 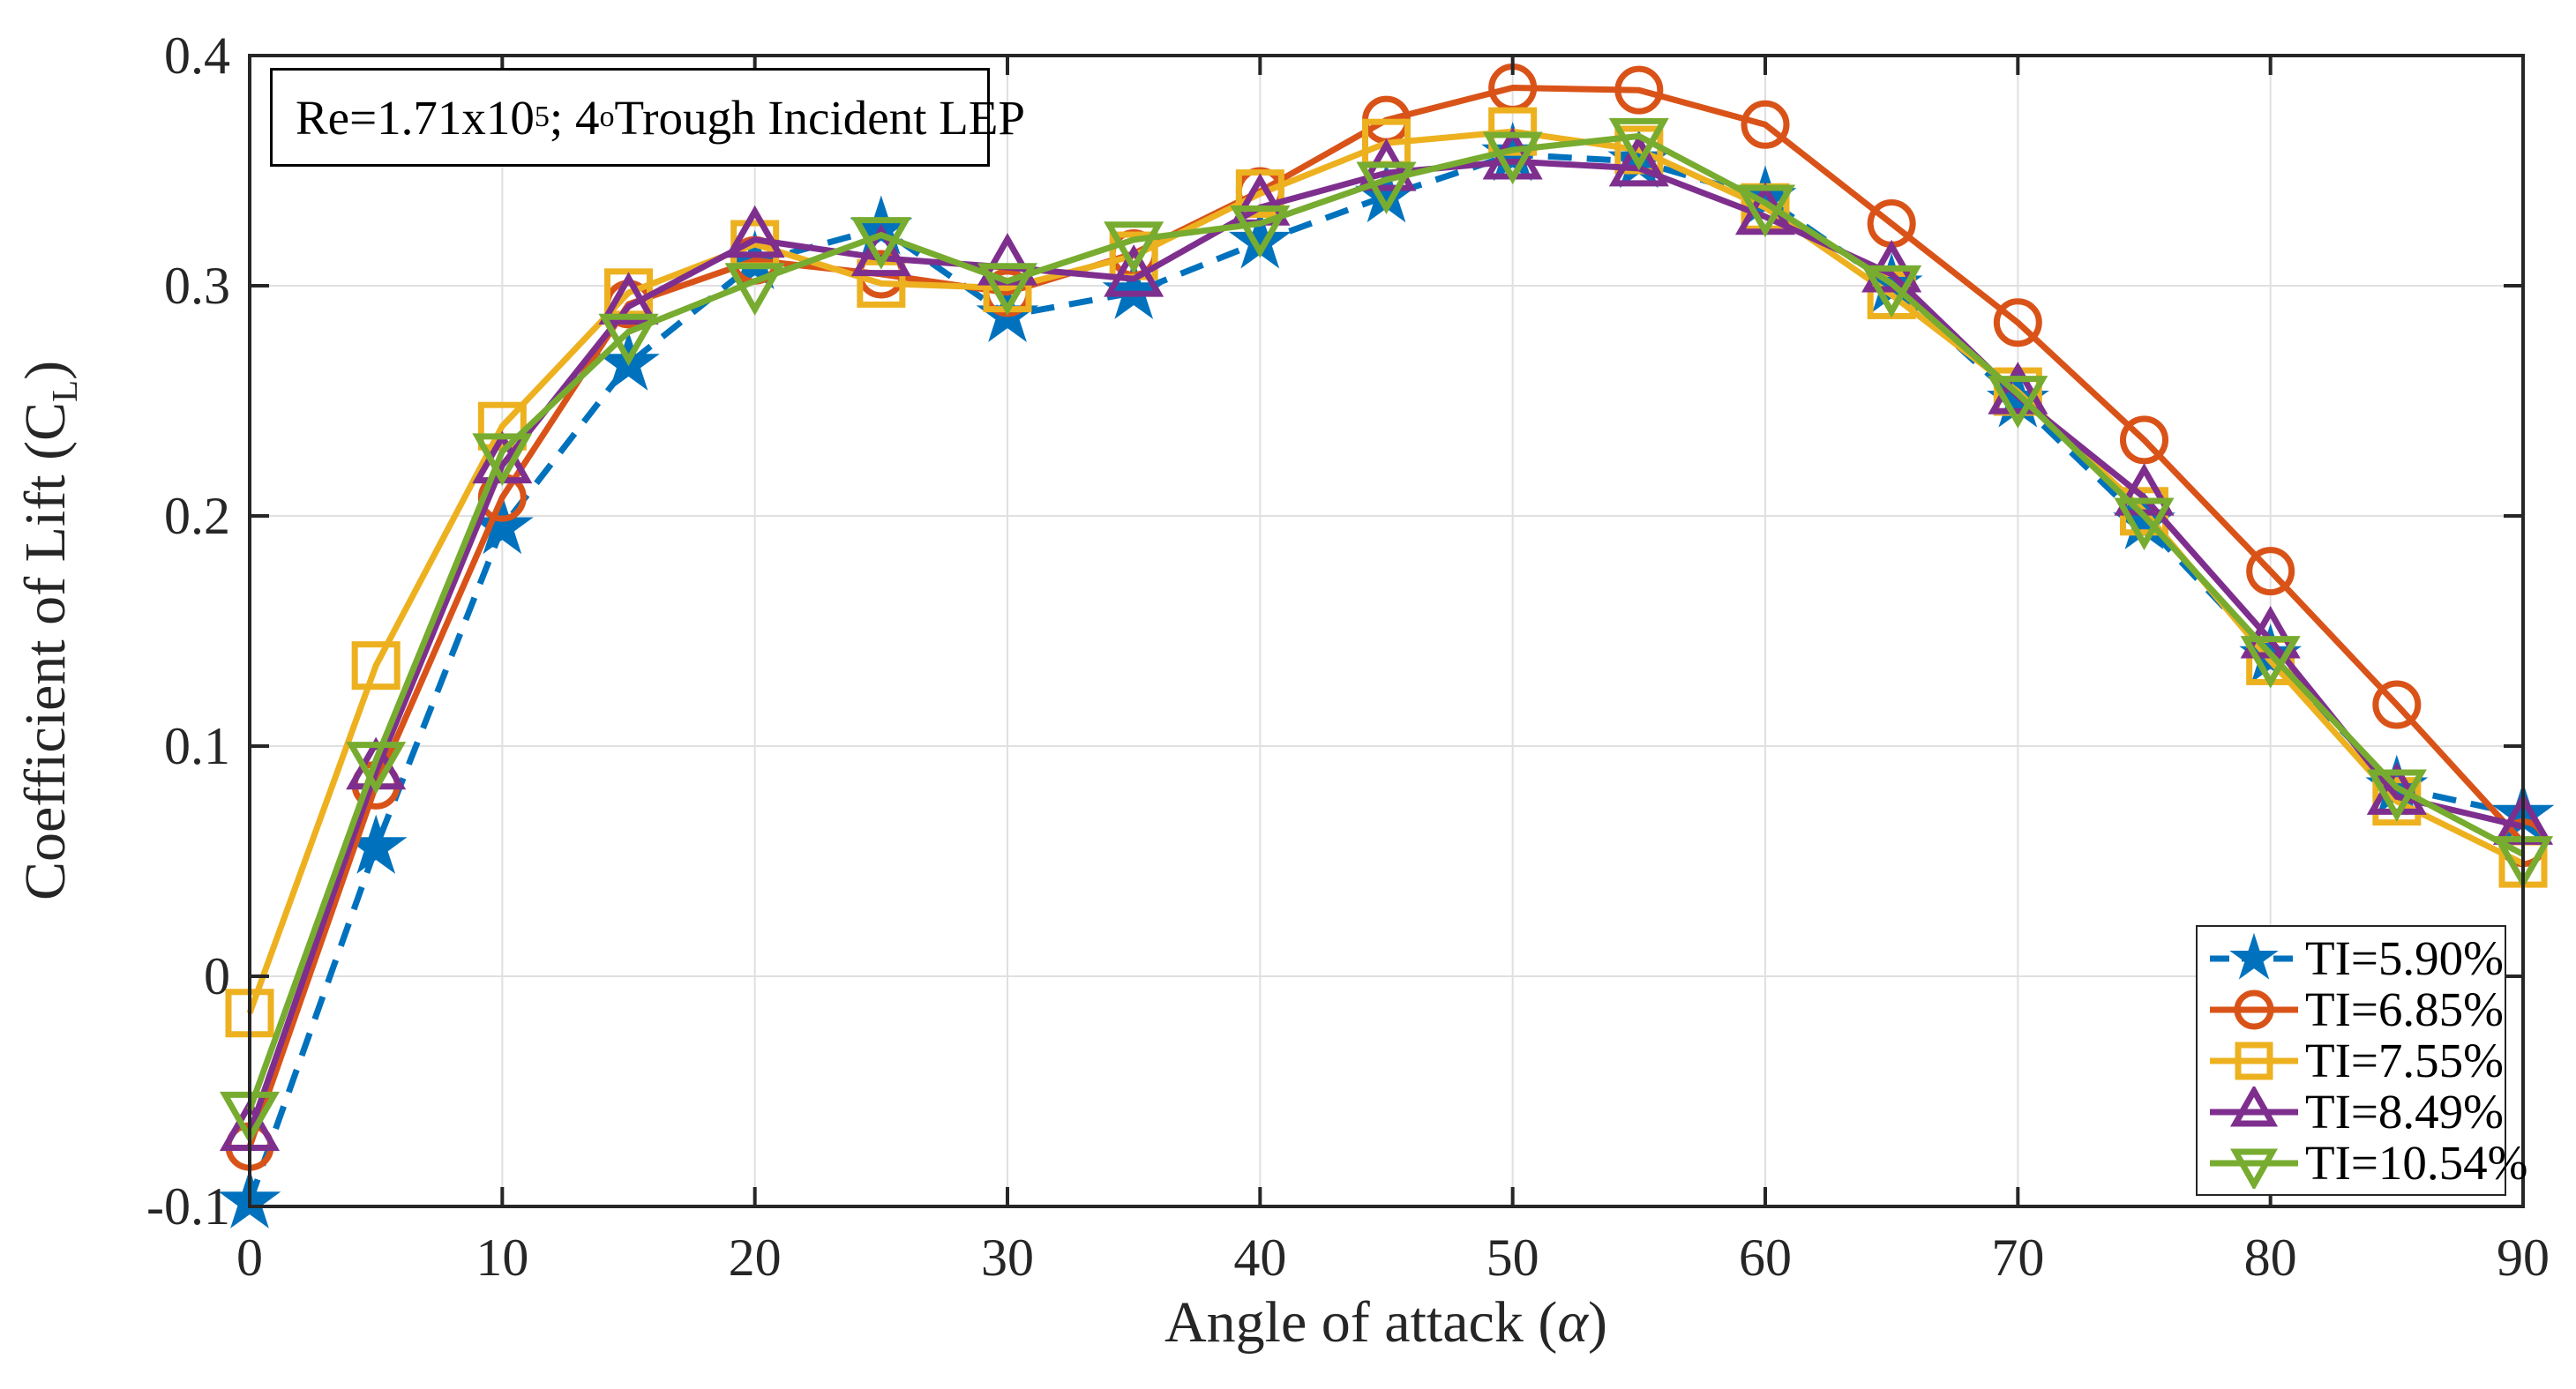 I want to click on x-tick-label: 30, so click(x=1008, y=1257).